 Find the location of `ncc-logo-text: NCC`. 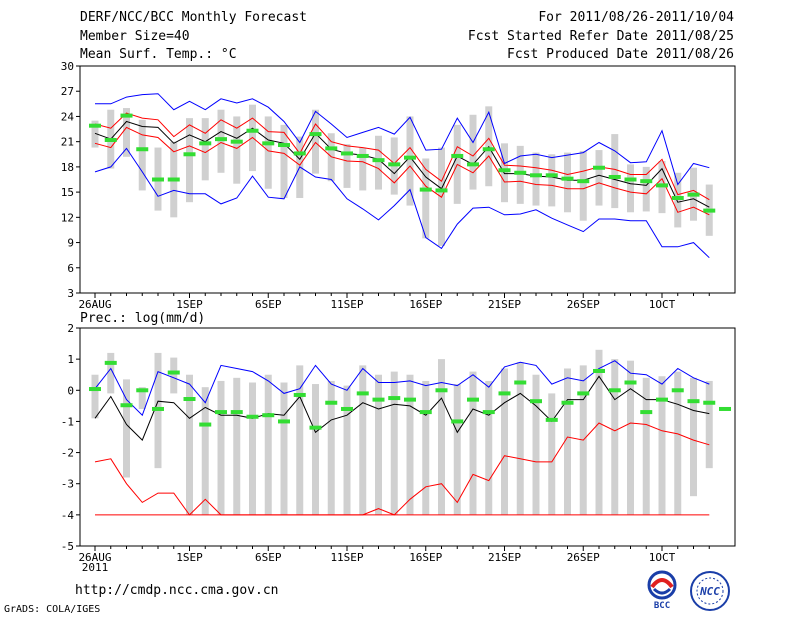

ncc-logo-text: NCC is located at coordinates (709, 591).